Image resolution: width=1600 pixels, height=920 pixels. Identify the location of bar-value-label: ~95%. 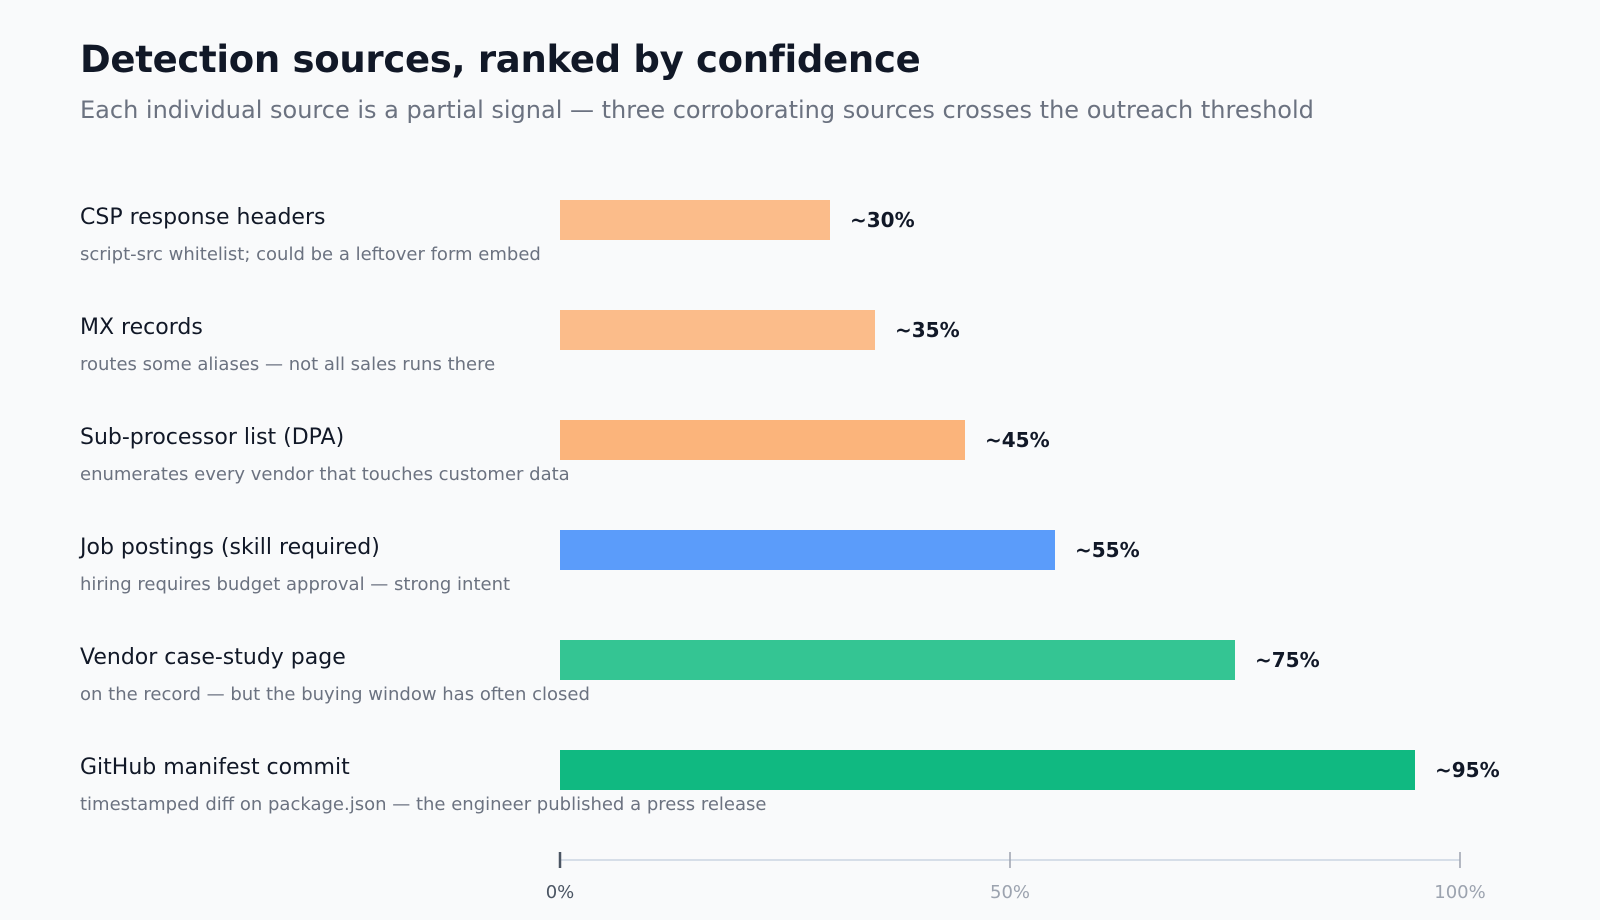
(1467, 770).